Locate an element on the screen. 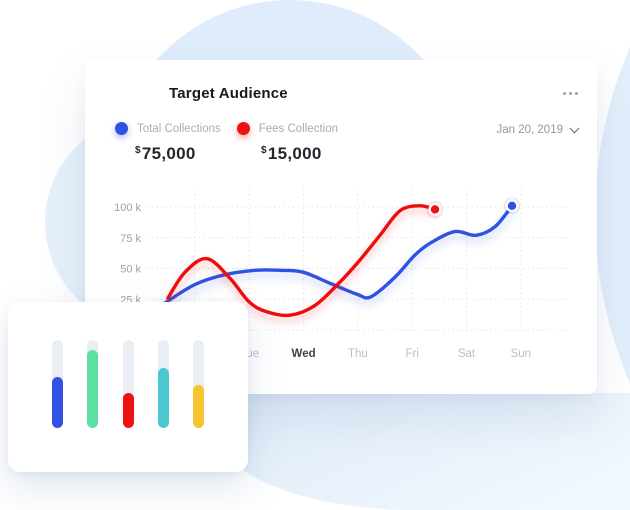 The width and height of the screenshot is (630, 510). chart-legend: Total Collections Fees Collection is located at coordinates (226, 128).